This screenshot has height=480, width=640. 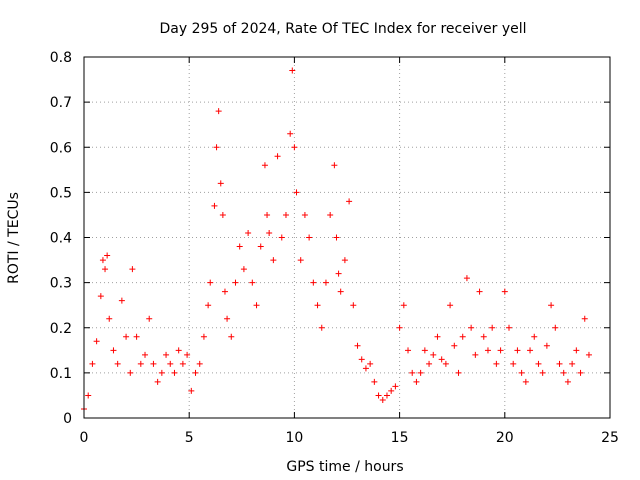 I want to click on y-tick-label: 0.5, so click(x=61, y=193).